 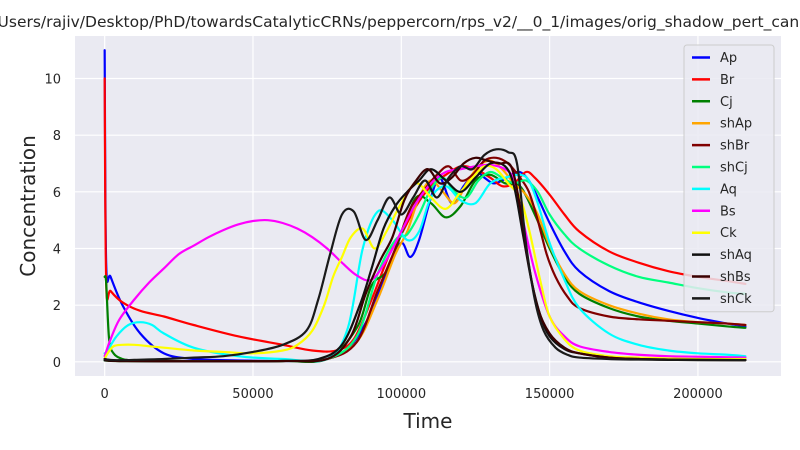 I want to click on y-tick-label: 6, so click(x=57, y=193).